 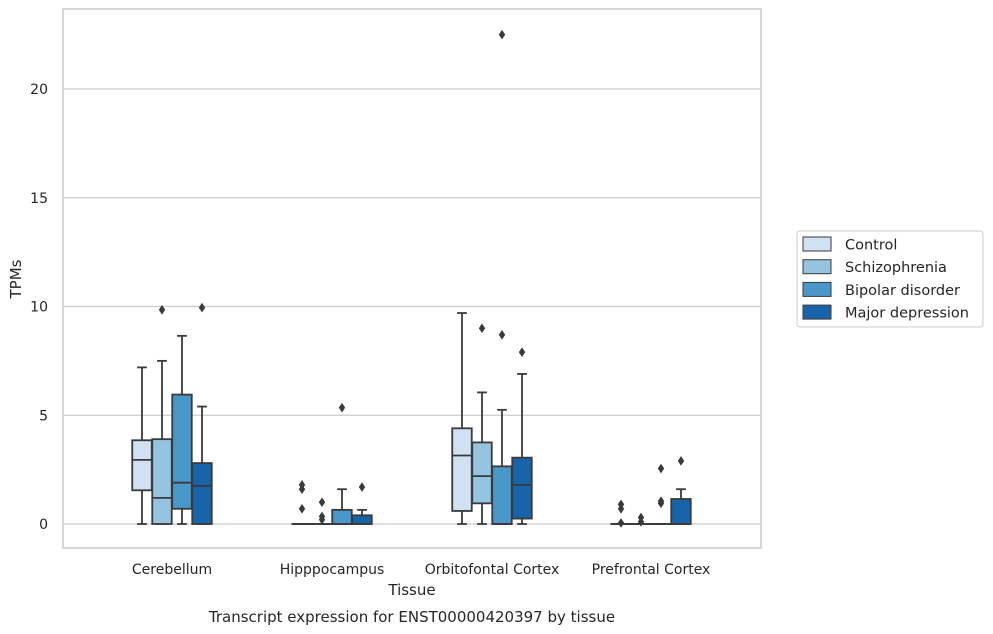 What do you see at coordinates (43, 525) in the screenshot?
I see `y-tick-label: 0` at bounding box center [43, 525].